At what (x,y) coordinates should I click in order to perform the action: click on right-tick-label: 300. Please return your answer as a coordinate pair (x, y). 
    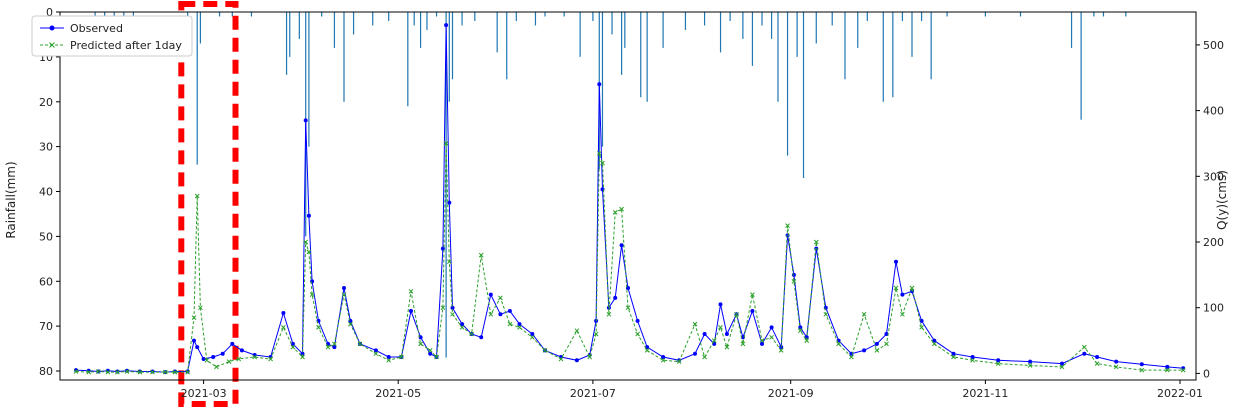
    Looking at the image, I should click on (1213, 176).